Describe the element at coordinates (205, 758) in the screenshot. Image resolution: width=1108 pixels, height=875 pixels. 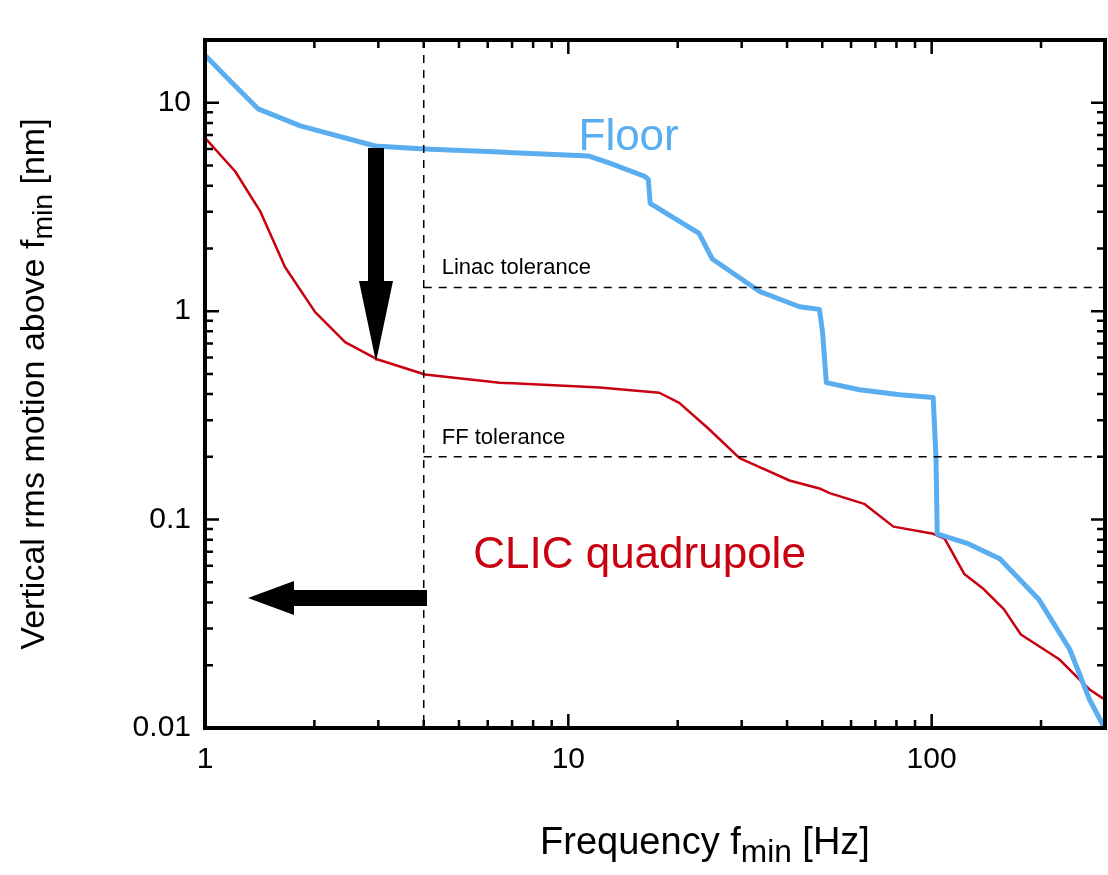
I see `x-tick-label: 1` at that location.